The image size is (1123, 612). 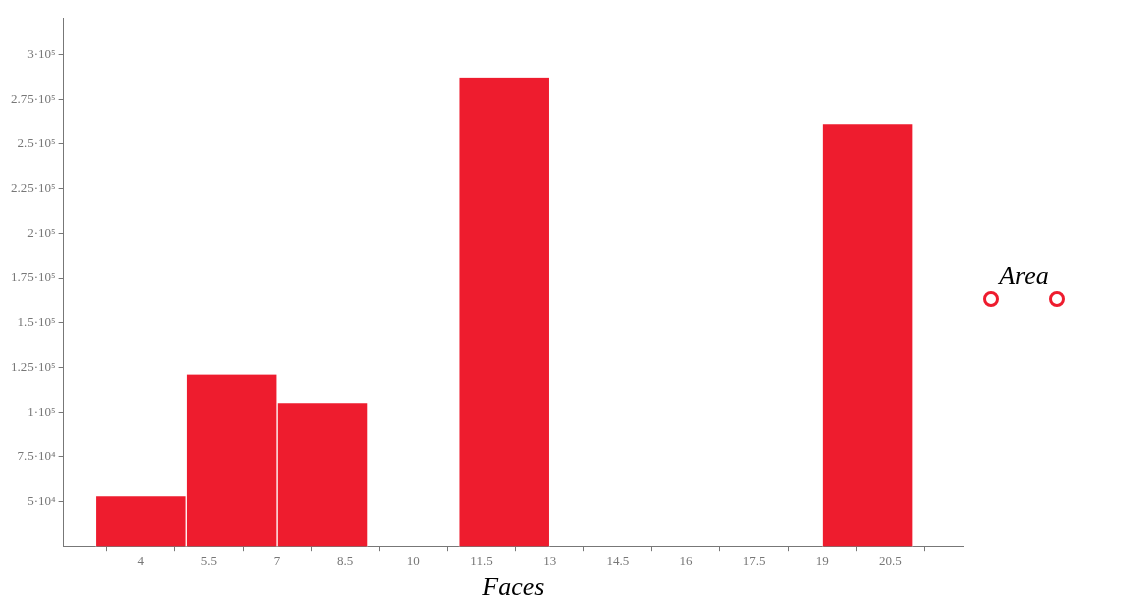 I want to click on y-tick-label: 1.5·10⁵, so click(x=36, y=322).